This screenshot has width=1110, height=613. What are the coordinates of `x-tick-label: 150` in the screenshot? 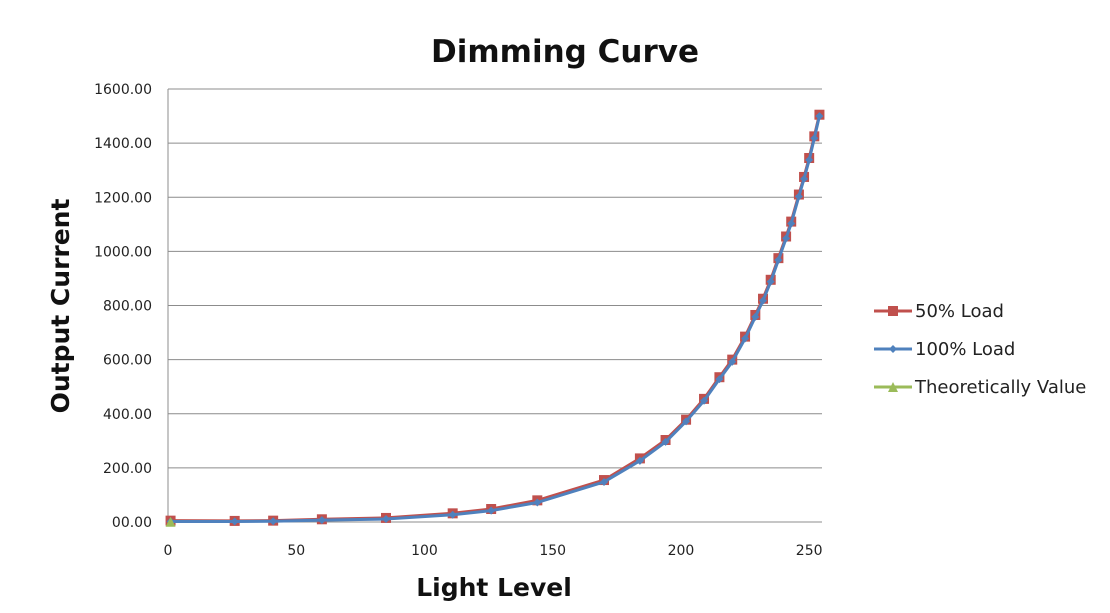 It's located at (552, 551).